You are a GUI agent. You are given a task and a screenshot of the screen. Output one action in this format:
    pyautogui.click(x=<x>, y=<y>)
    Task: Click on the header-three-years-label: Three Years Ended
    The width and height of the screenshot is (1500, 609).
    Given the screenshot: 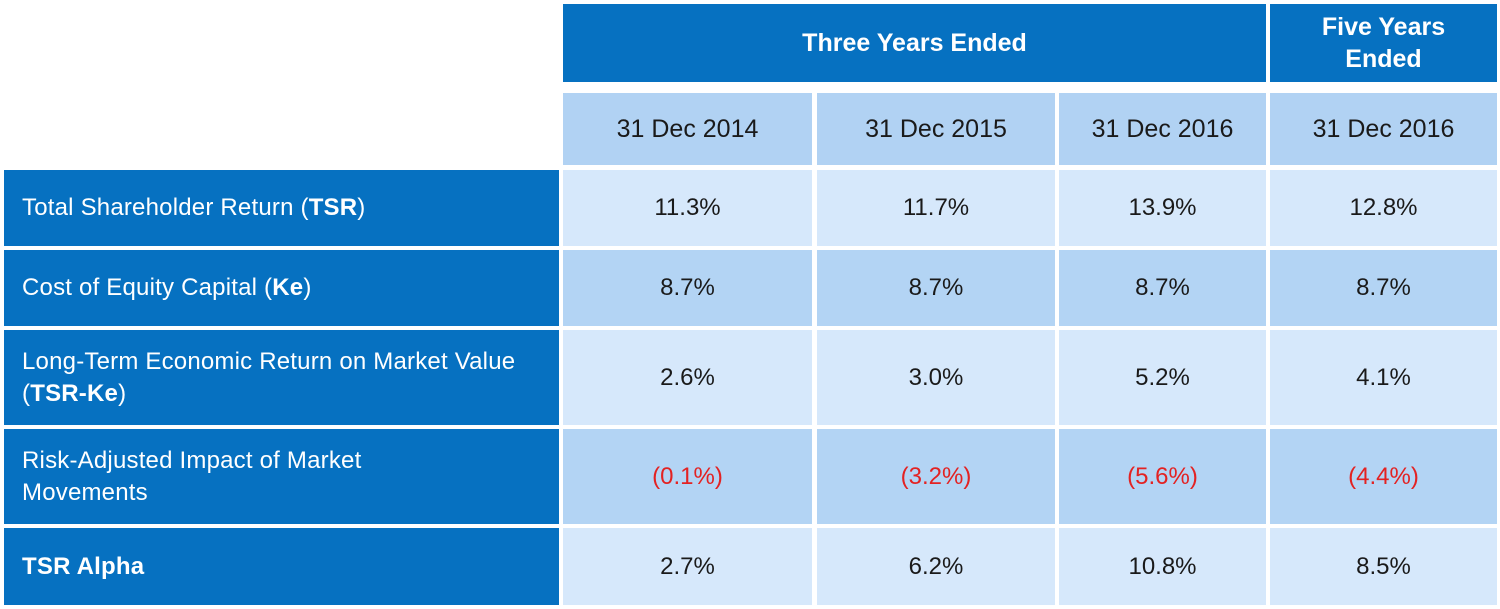 What is the action you would take?
    pyautogui.click(x=914, y=43)
    